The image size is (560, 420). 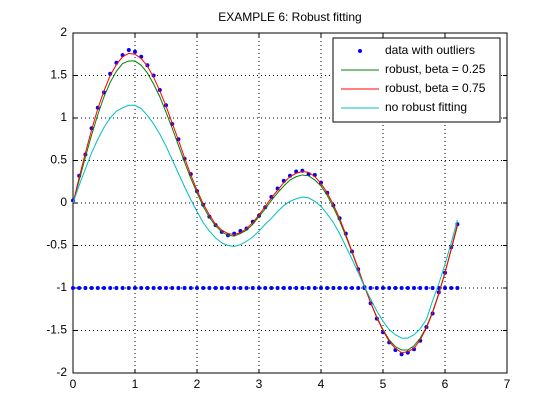 I want to click on y-tick-label: -0.5, so click(x=56, y=245).